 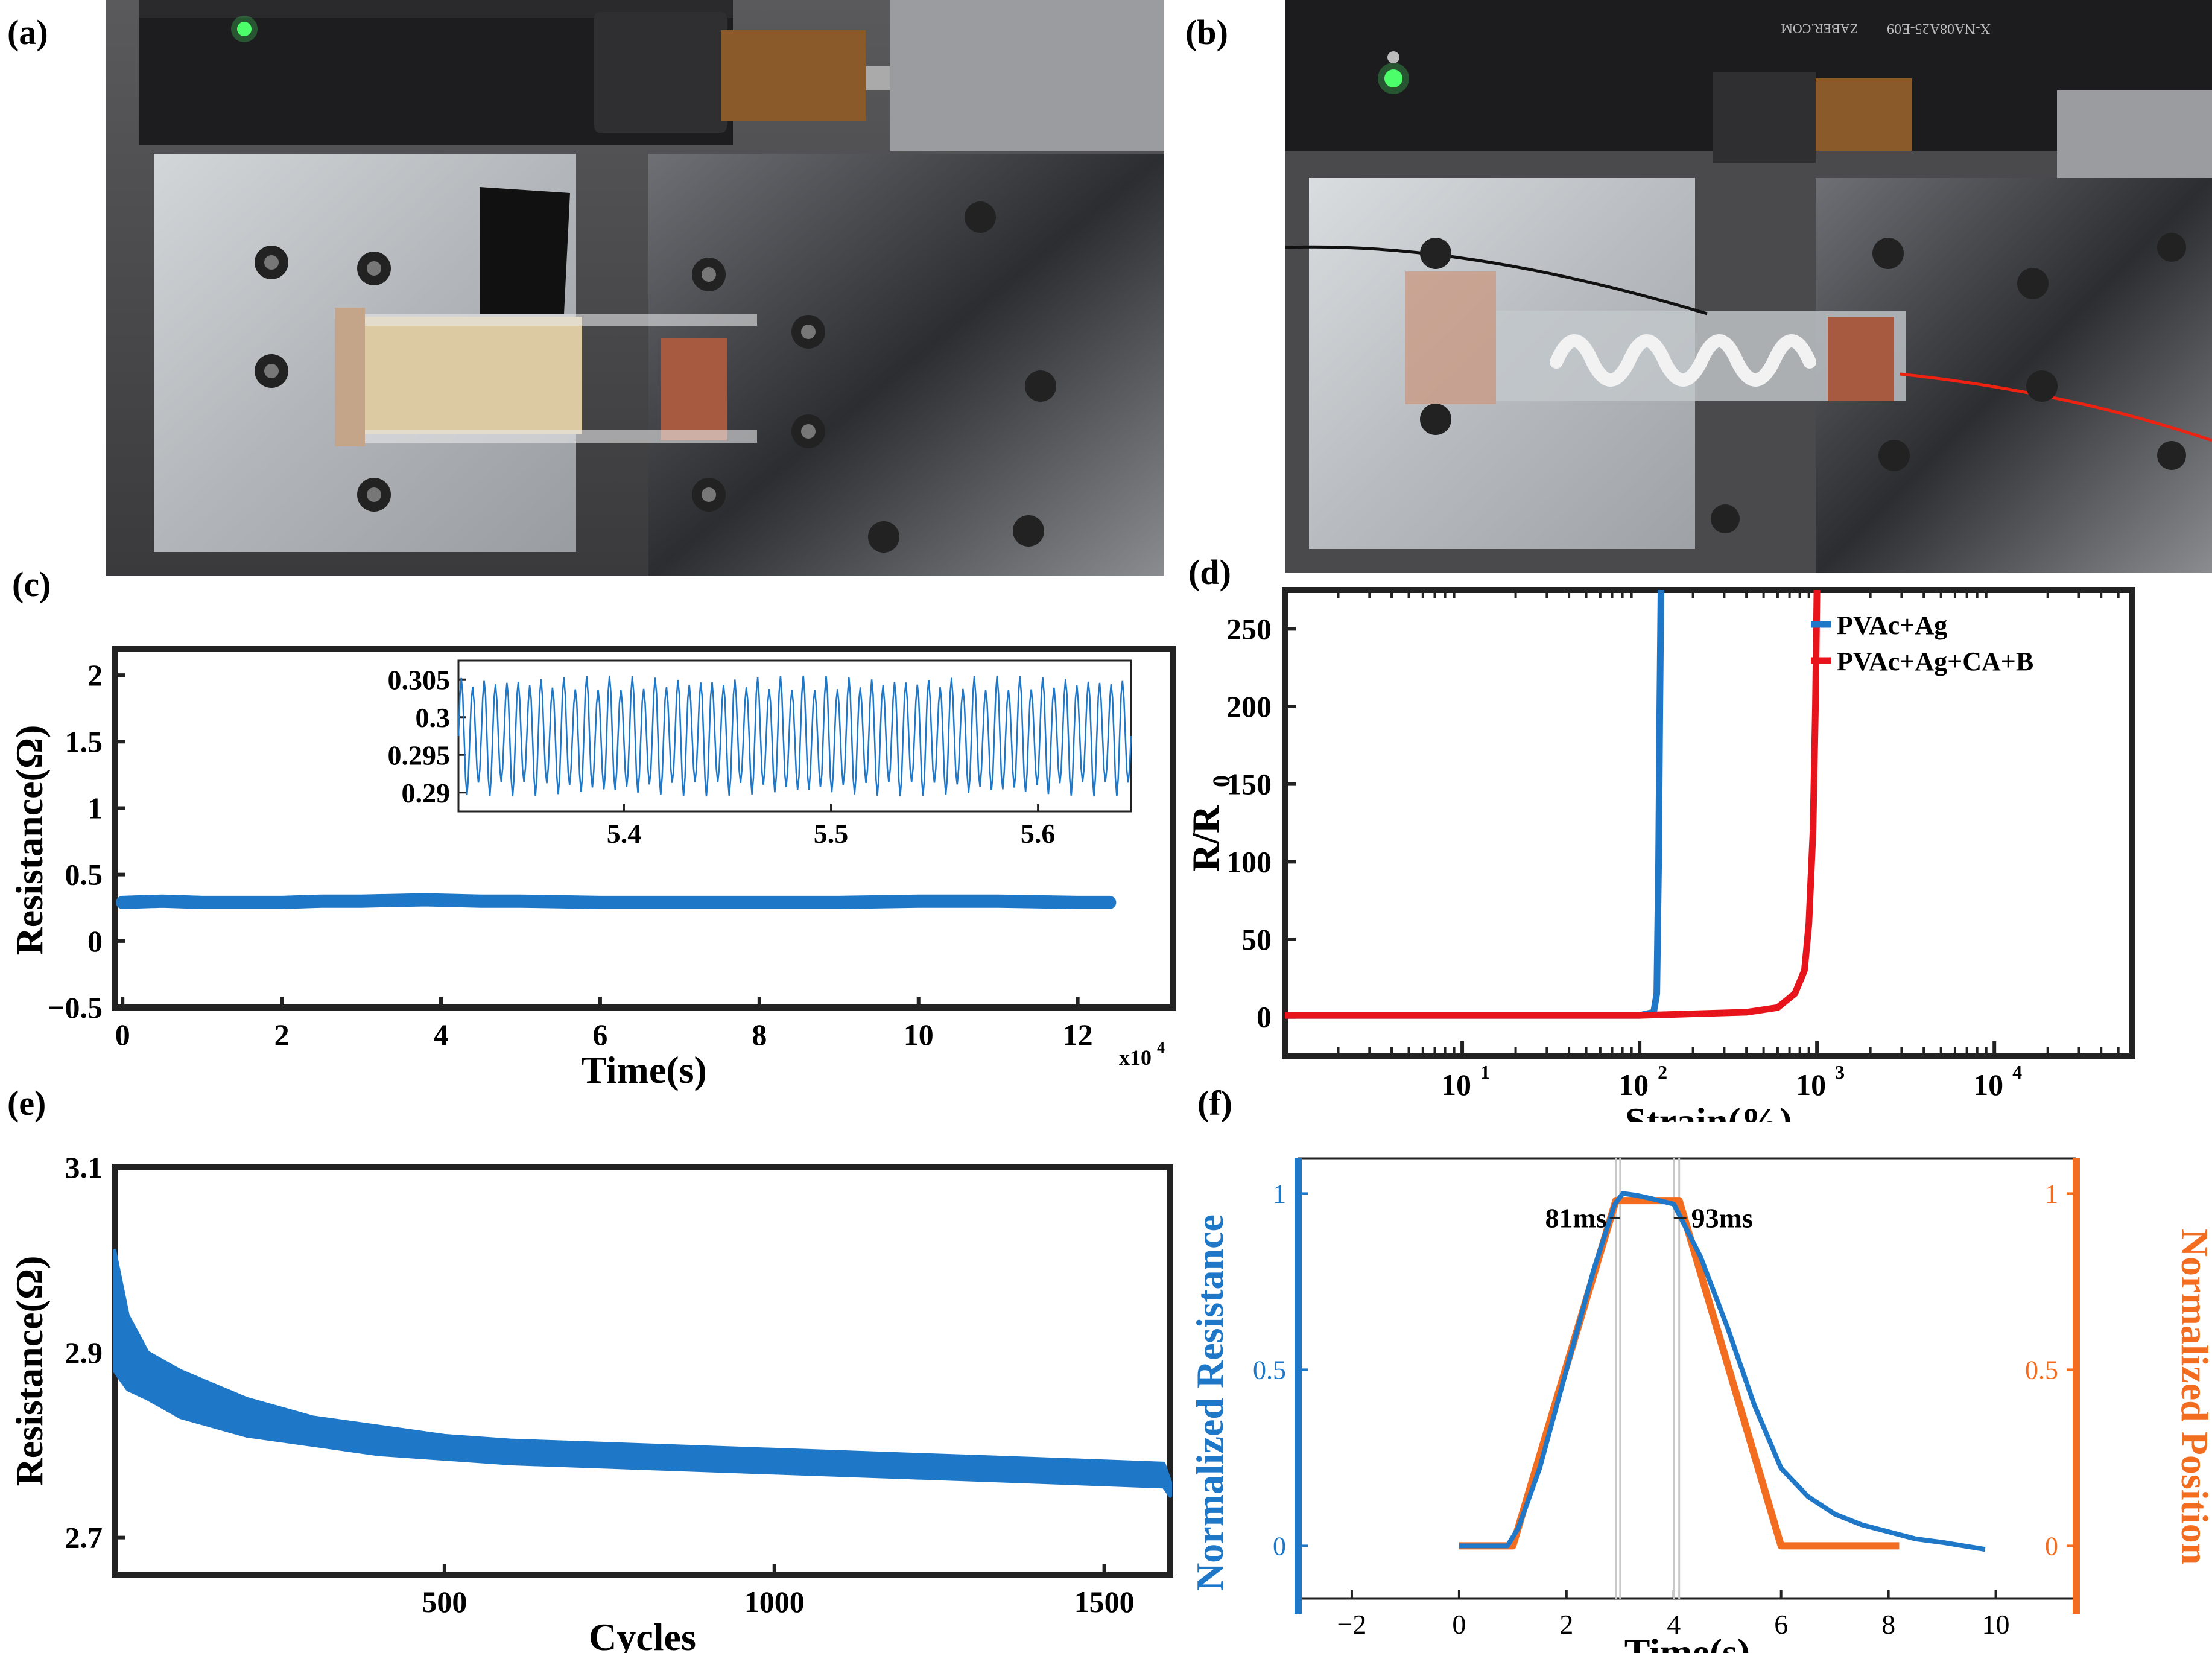 What do you see at coordinates (1135, 1057) in the screenshot?
I see `x-multiplier-c: x10` at bounding box center [1135, 1057].